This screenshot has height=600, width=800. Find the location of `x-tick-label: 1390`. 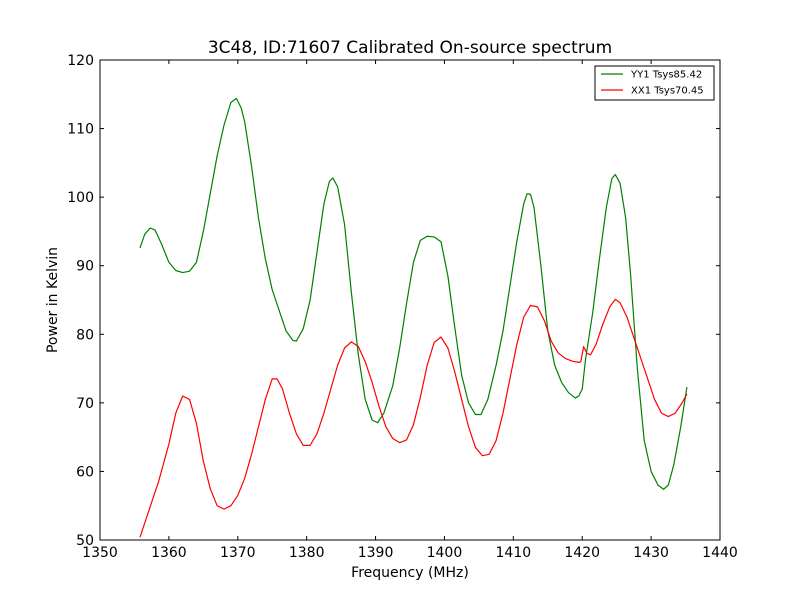

x-tick-label: 1390 is located at coordinates (376, 553).